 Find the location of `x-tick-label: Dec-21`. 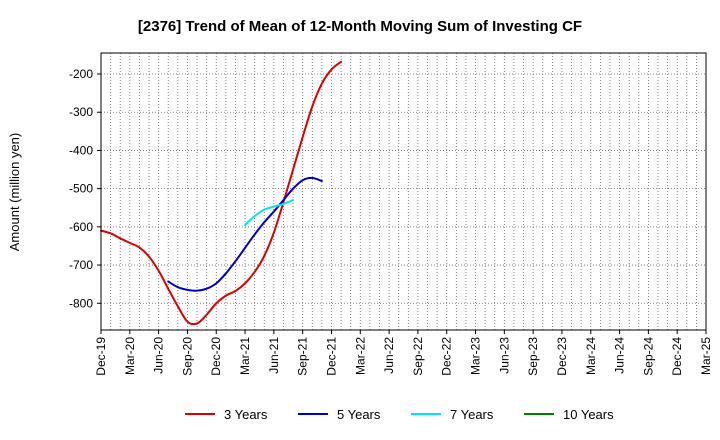

x-tick-label: Dec-21 is located at coordinates (331, 356).